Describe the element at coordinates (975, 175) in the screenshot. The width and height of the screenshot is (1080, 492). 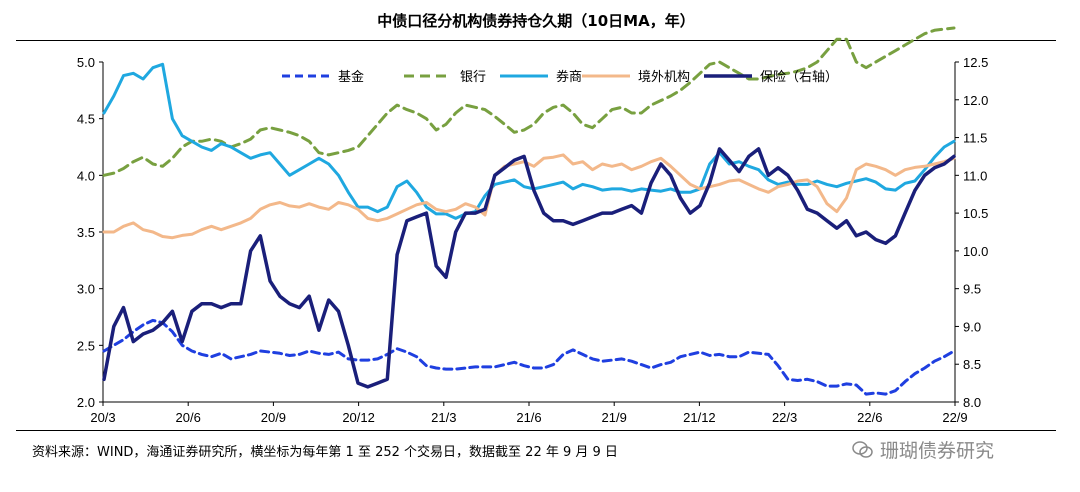
I see `right-tick-label: 11.0` at that location.